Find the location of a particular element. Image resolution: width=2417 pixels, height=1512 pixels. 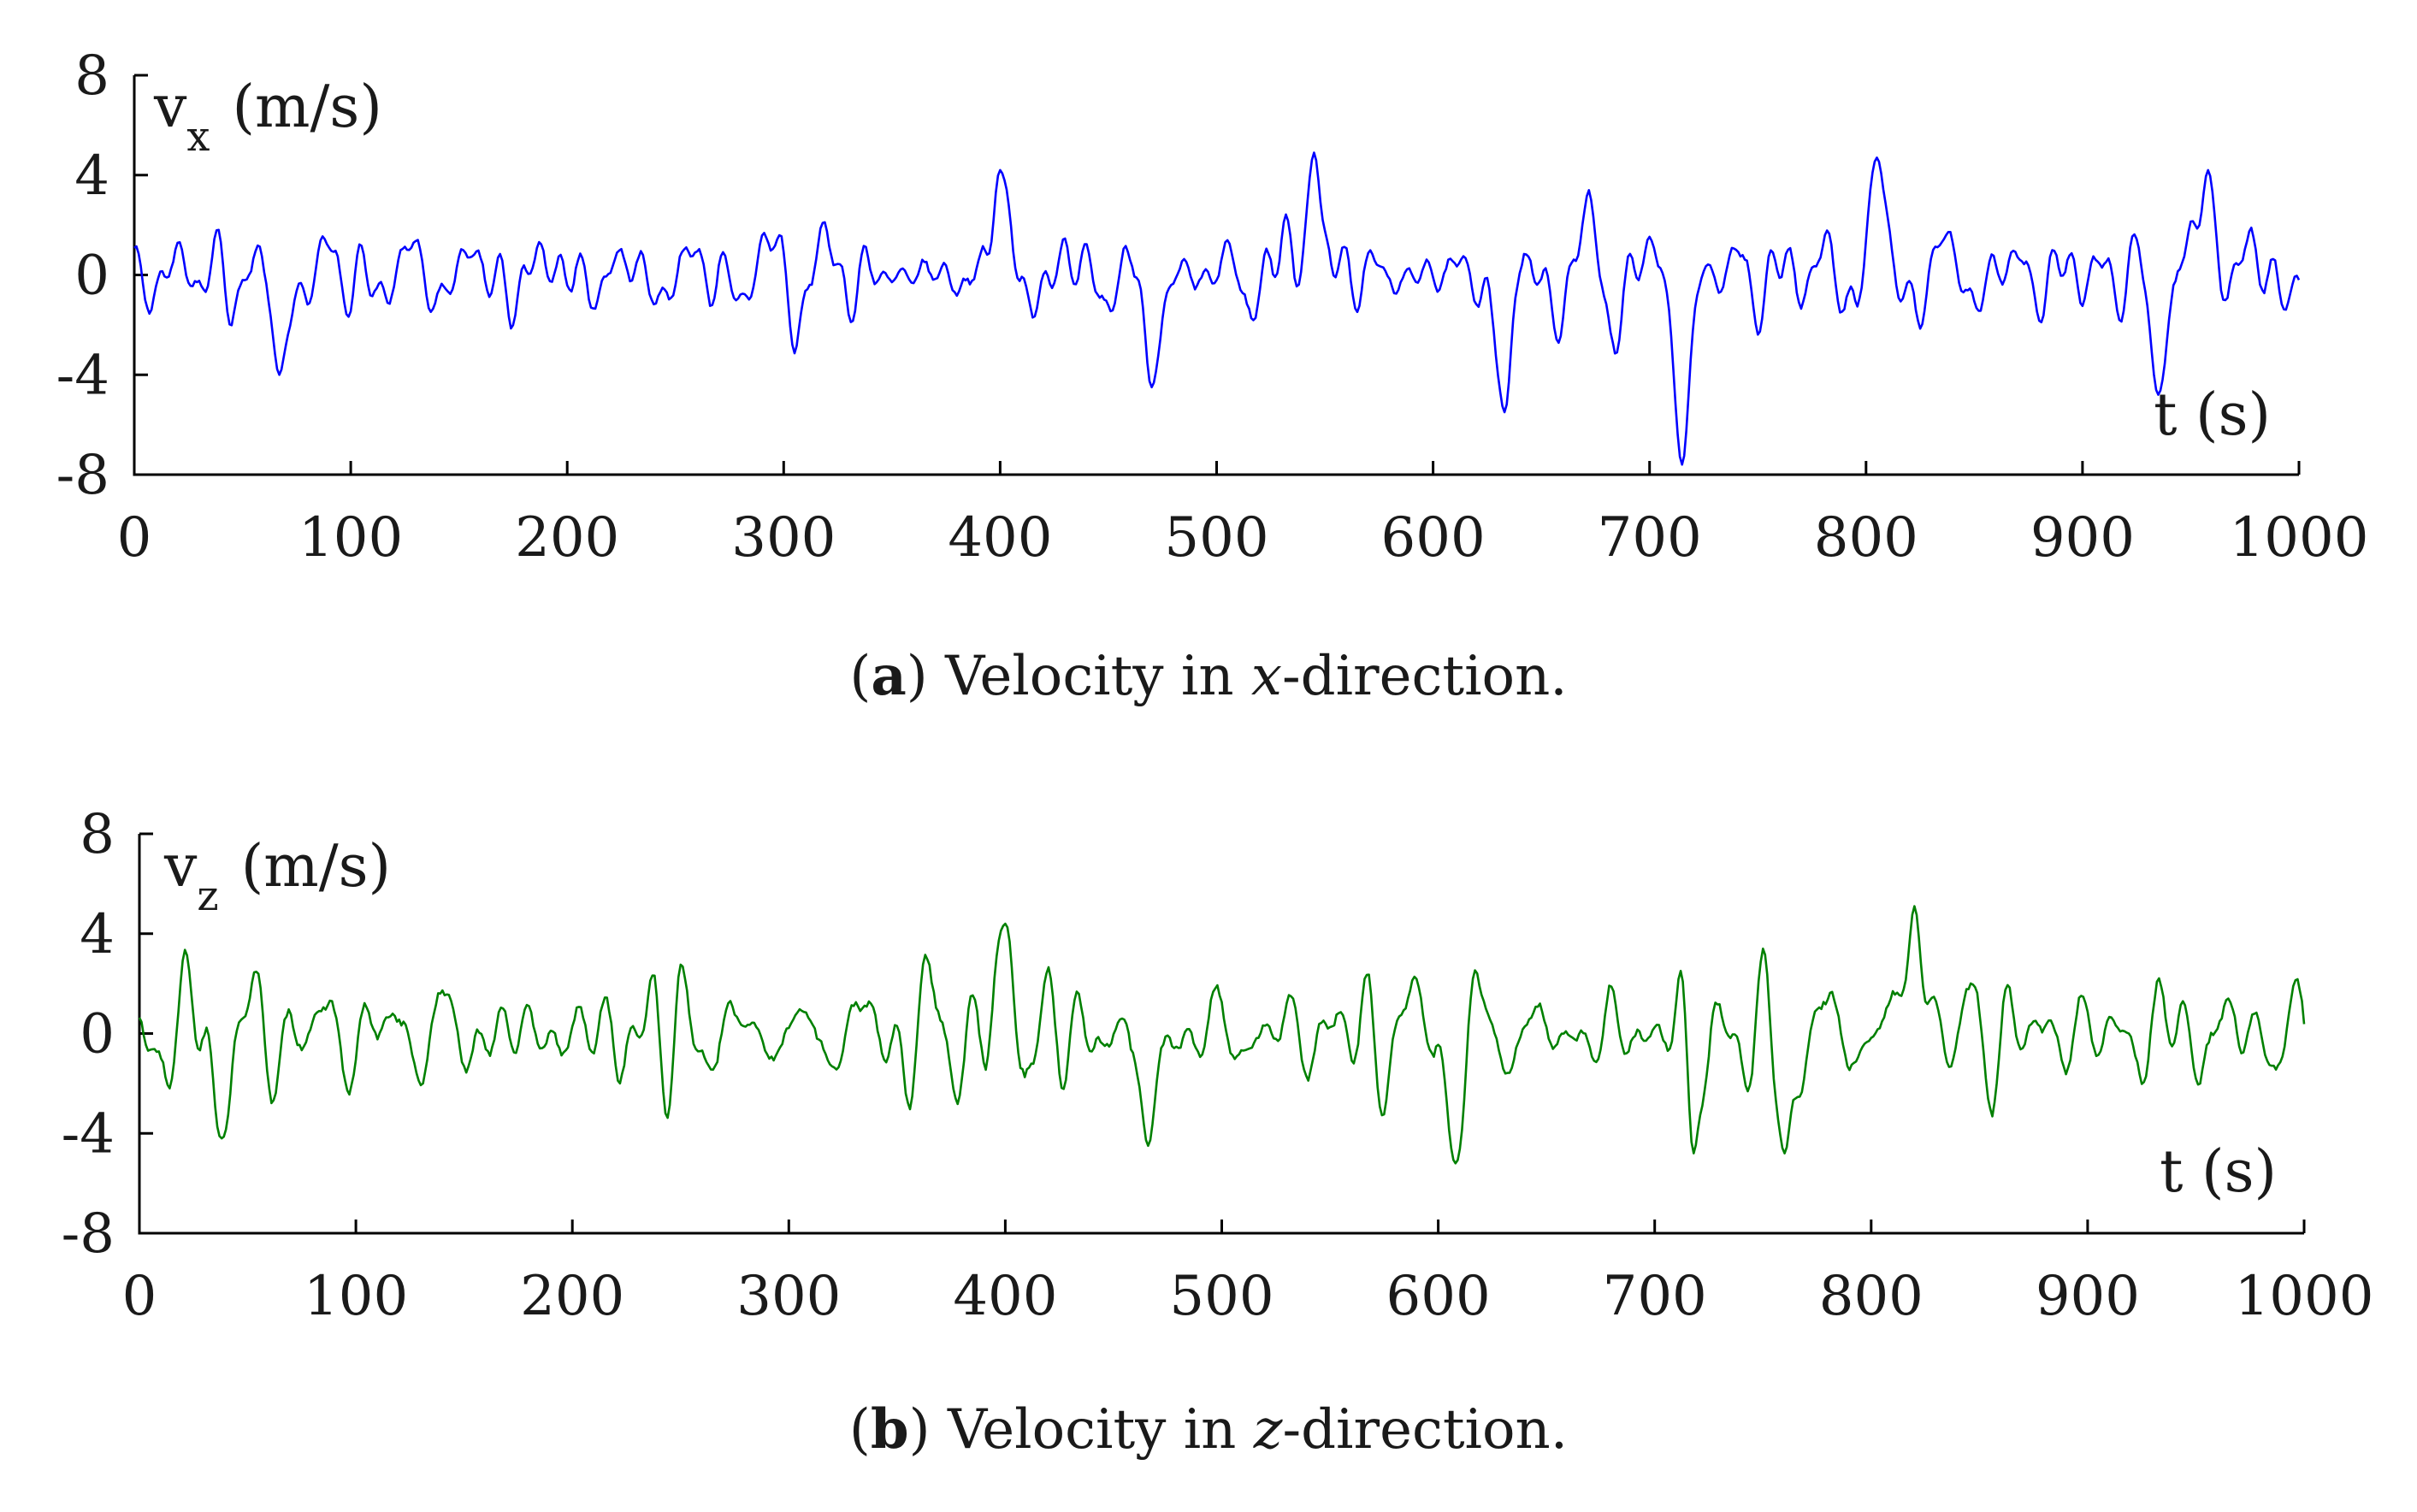

panel-b-xtick-label: 1000 is located at coordinates (2304, 1296).